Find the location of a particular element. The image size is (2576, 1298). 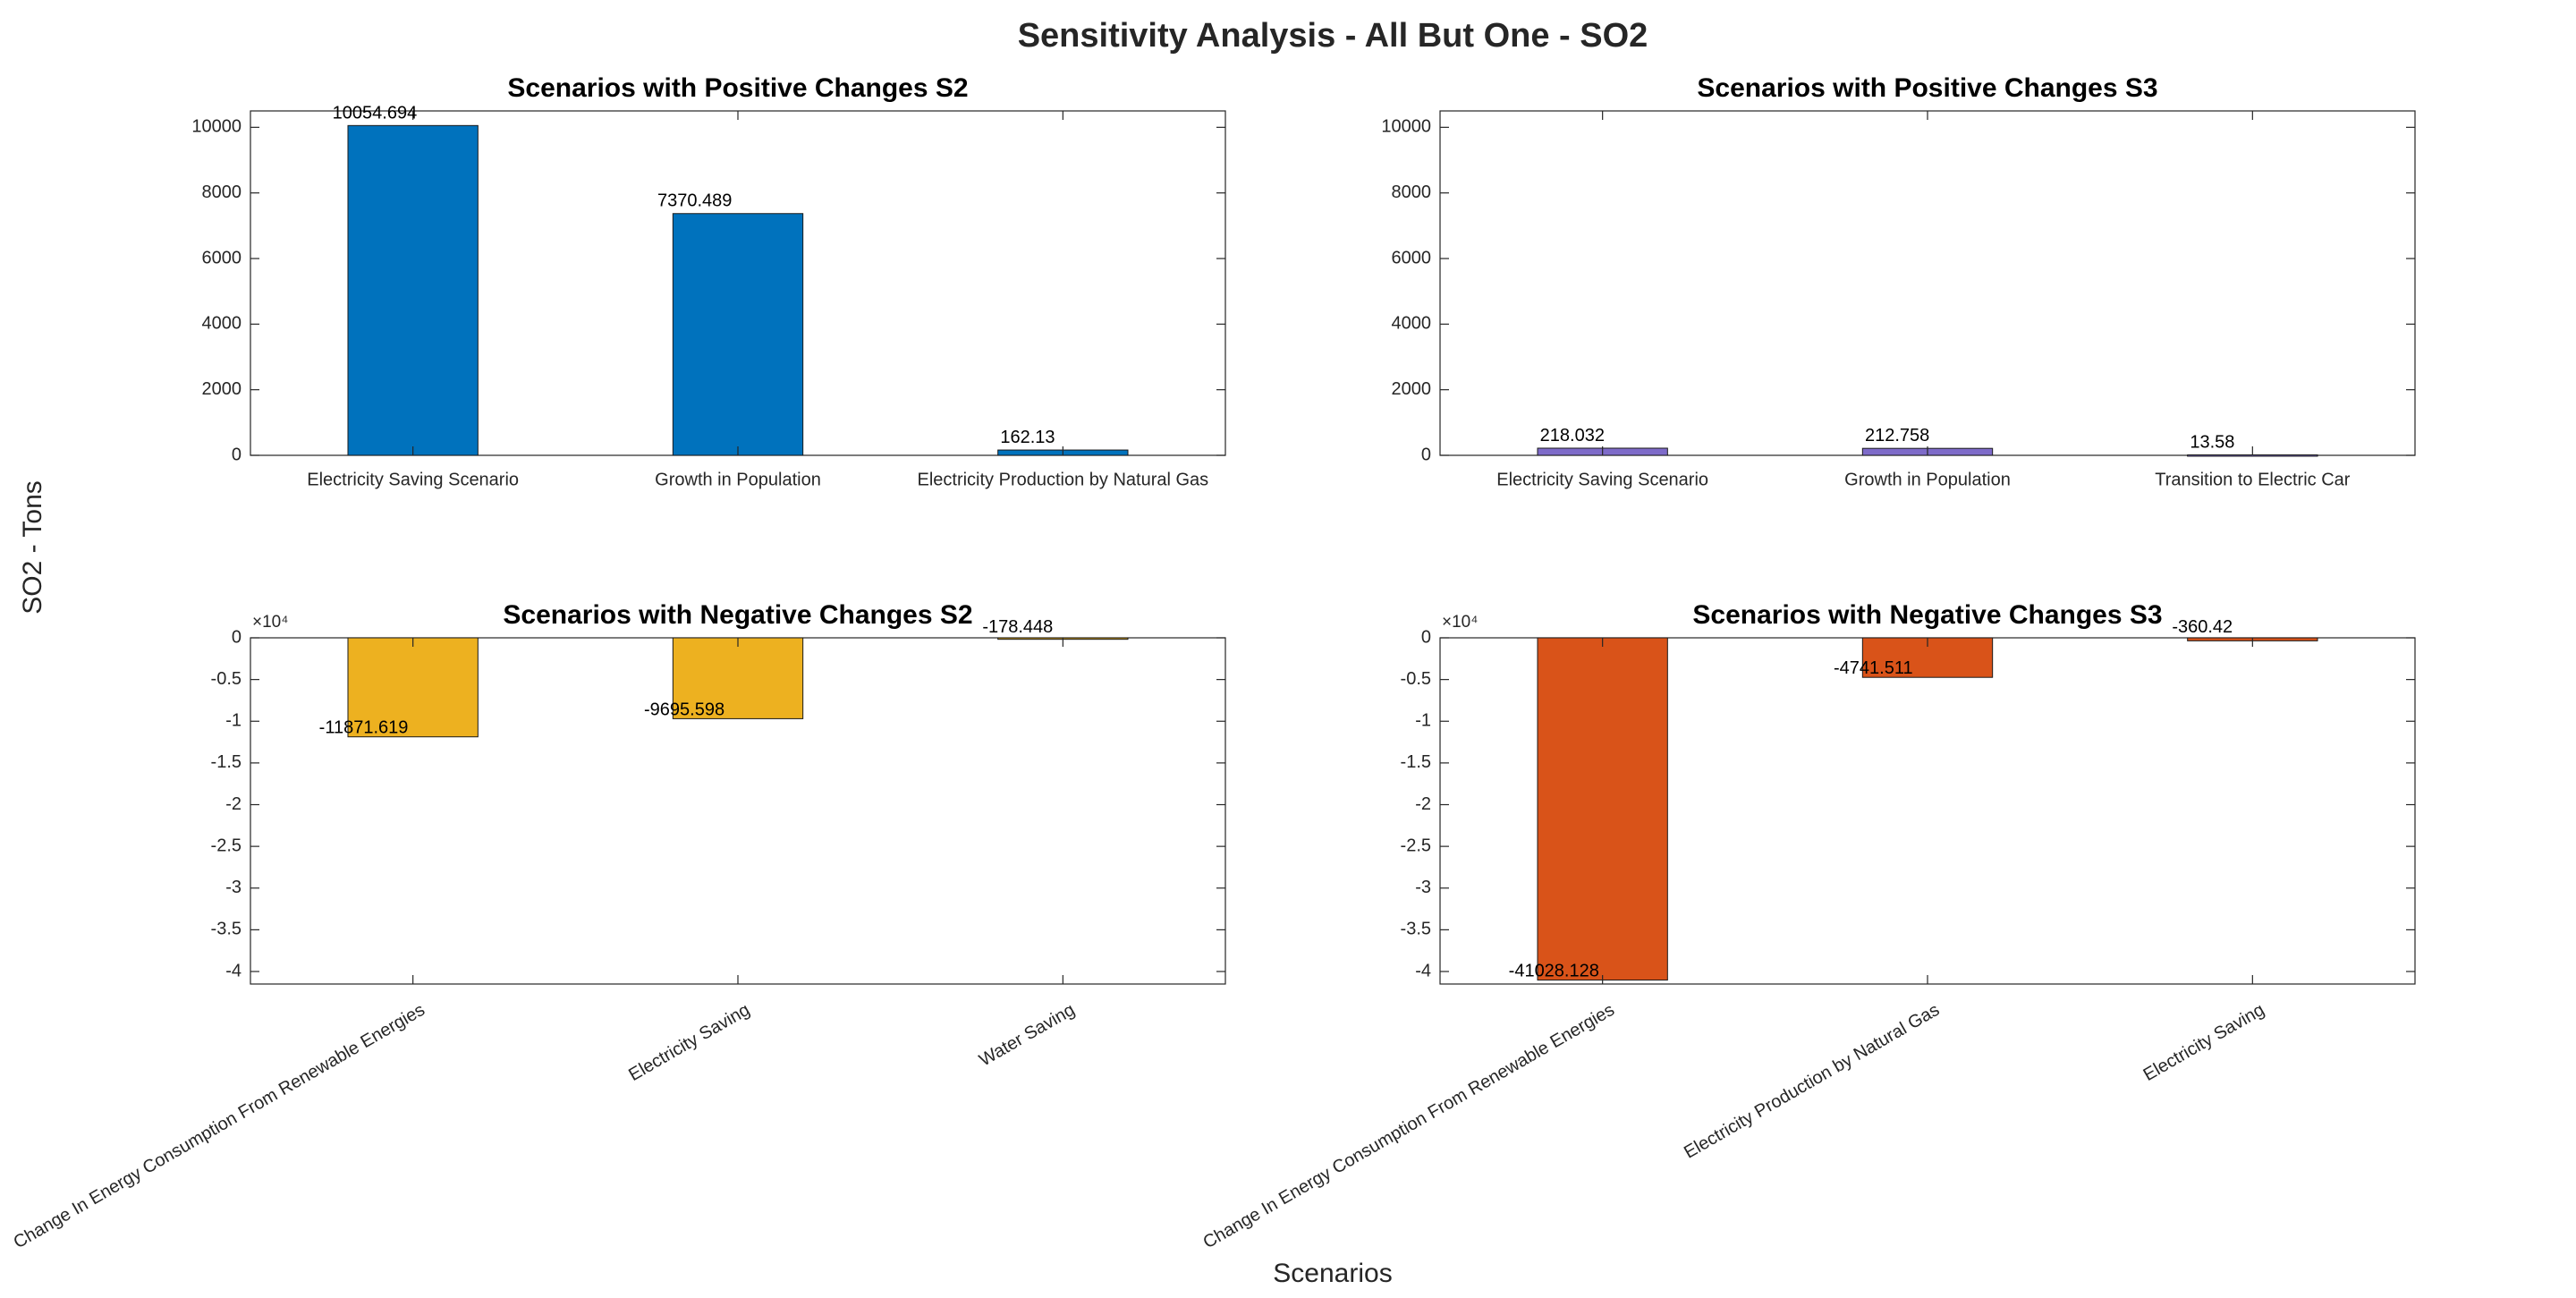

y-tick-label-positive-s2: 6000 is located at coordinates (222, 257).